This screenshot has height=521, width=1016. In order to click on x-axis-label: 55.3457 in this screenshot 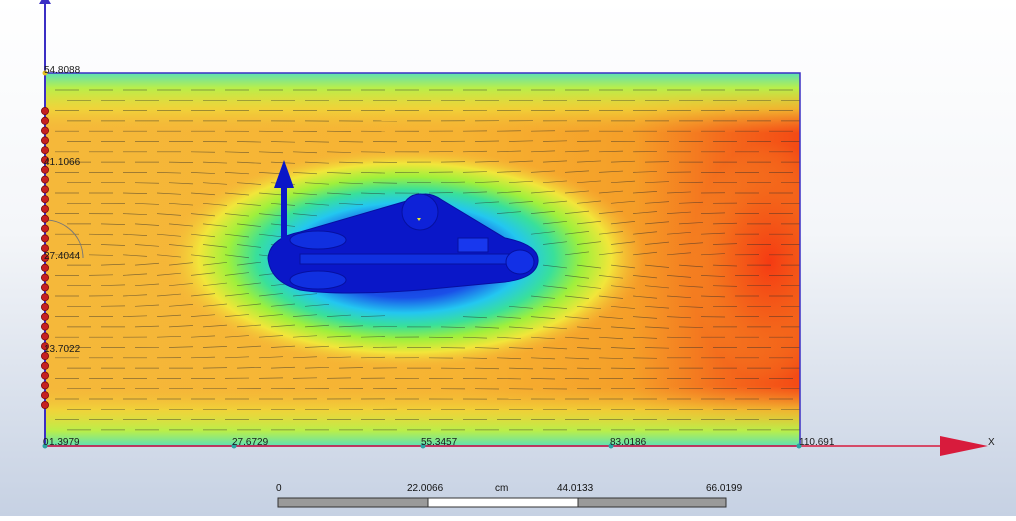, I will do `click(439, 443)`.